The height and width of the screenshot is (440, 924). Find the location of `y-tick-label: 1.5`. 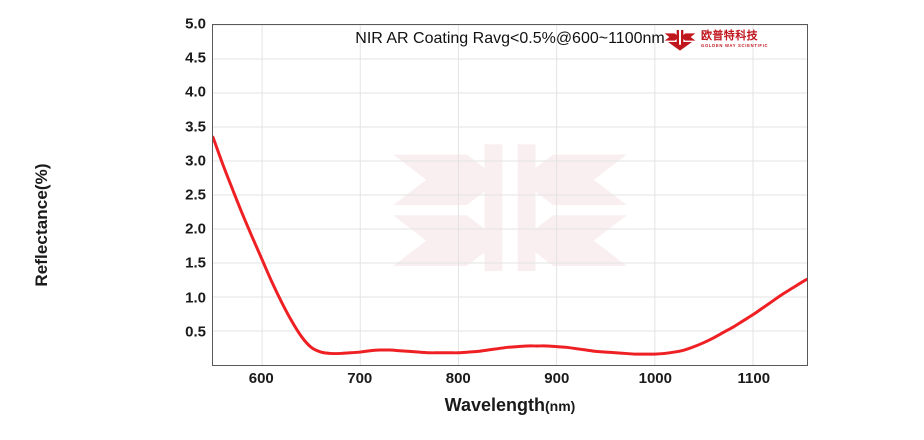

y-tick-label: 1.5 is located at coordinates (195, 263).